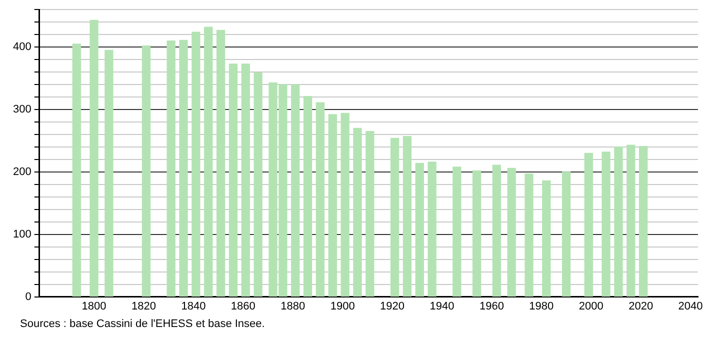  Describe the element at coordinates (690, 306) in the screenshot. I see `x-tick-label: 2040` at that location.